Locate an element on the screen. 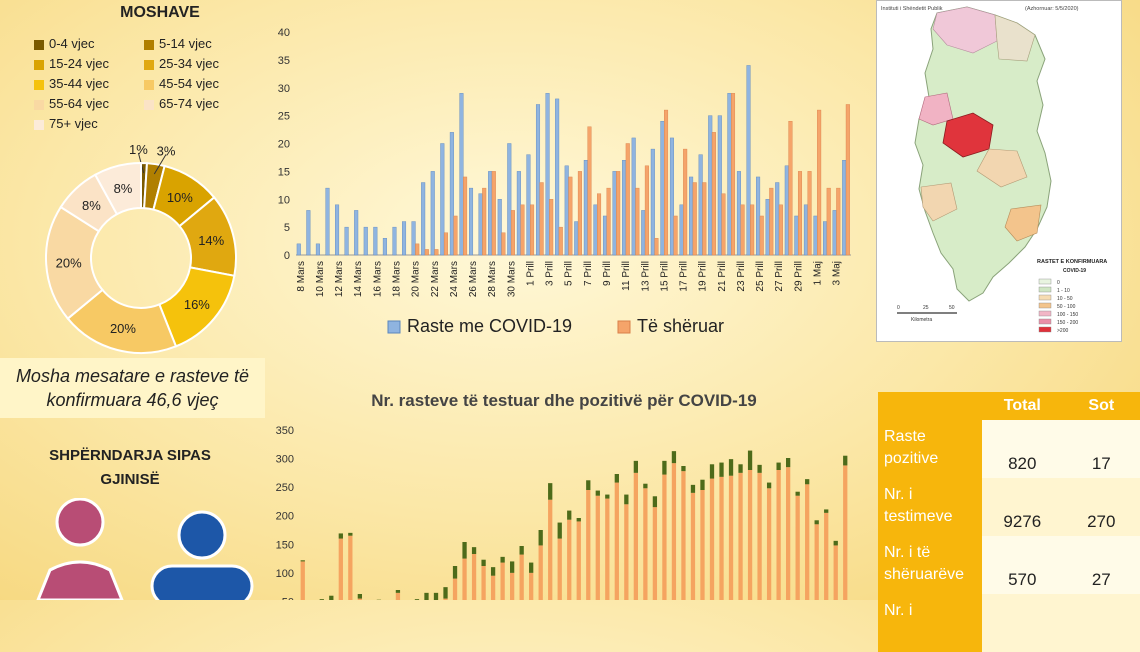 This screenshot has height=652, width=1140. stats-header-blank is located at coordinates (930, 406).